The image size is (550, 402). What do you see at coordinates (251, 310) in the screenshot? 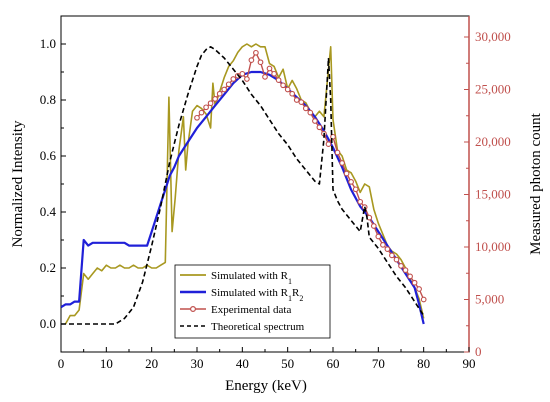
I see `legend-label-2: Experimental data` at bounding box center [251, 310].